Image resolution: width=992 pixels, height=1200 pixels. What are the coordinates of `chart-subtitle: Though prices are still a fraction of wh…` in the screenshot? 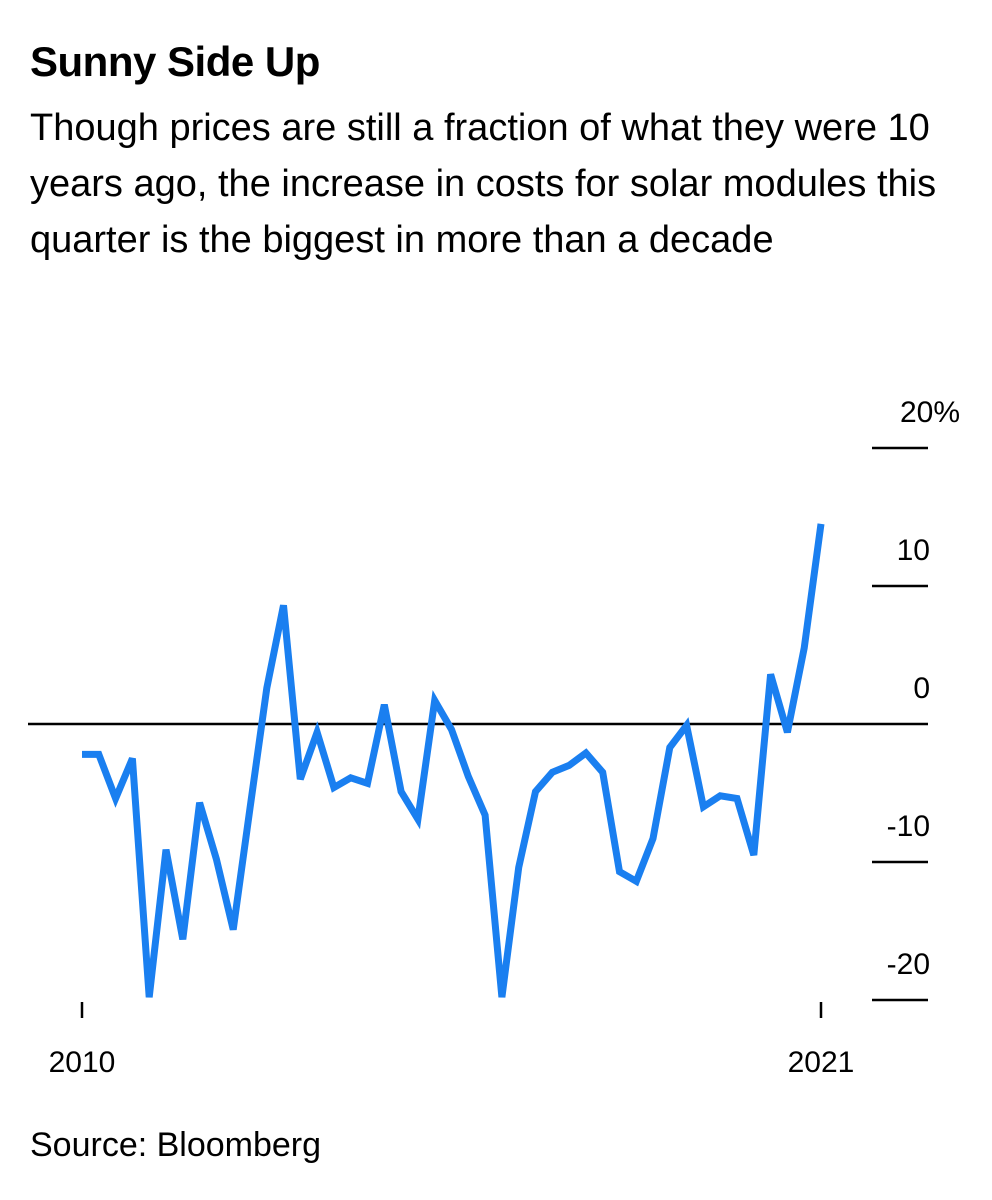 It's located at (483, 184).